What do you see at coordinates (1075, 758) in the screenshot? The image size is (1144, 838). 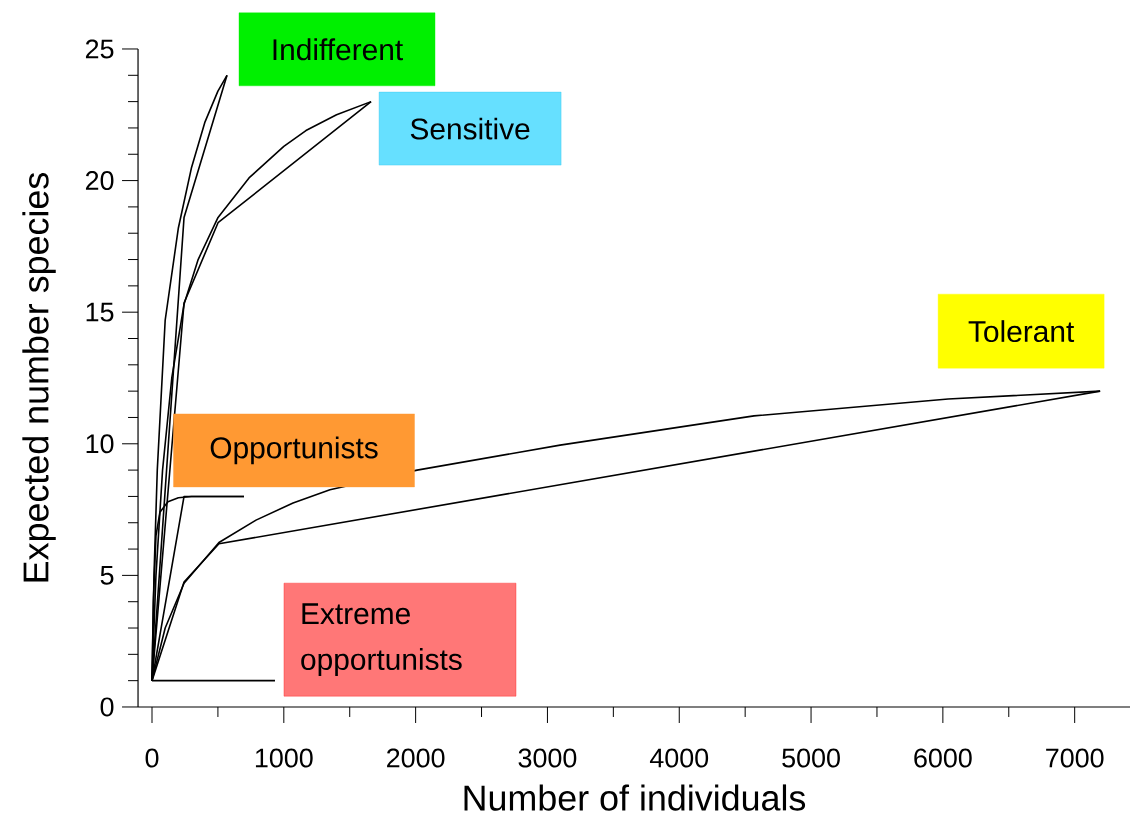 I see `x-tick-label: 7000` at bounding box center [1075, 758].